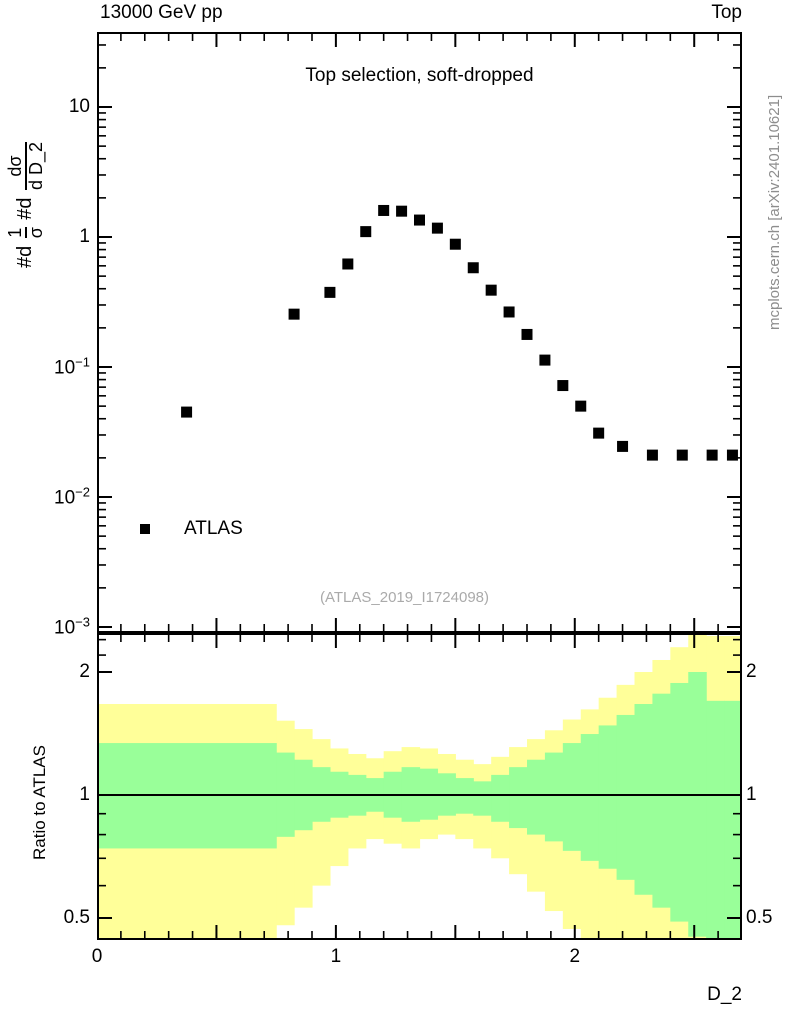 This screenshot has width=786, height=1024. What do you see at coordinates (766, 512) in the screenshot?
I see `ratio-y-tick-labels-right: 2 1 0.5` at bounding box center [766, 512].